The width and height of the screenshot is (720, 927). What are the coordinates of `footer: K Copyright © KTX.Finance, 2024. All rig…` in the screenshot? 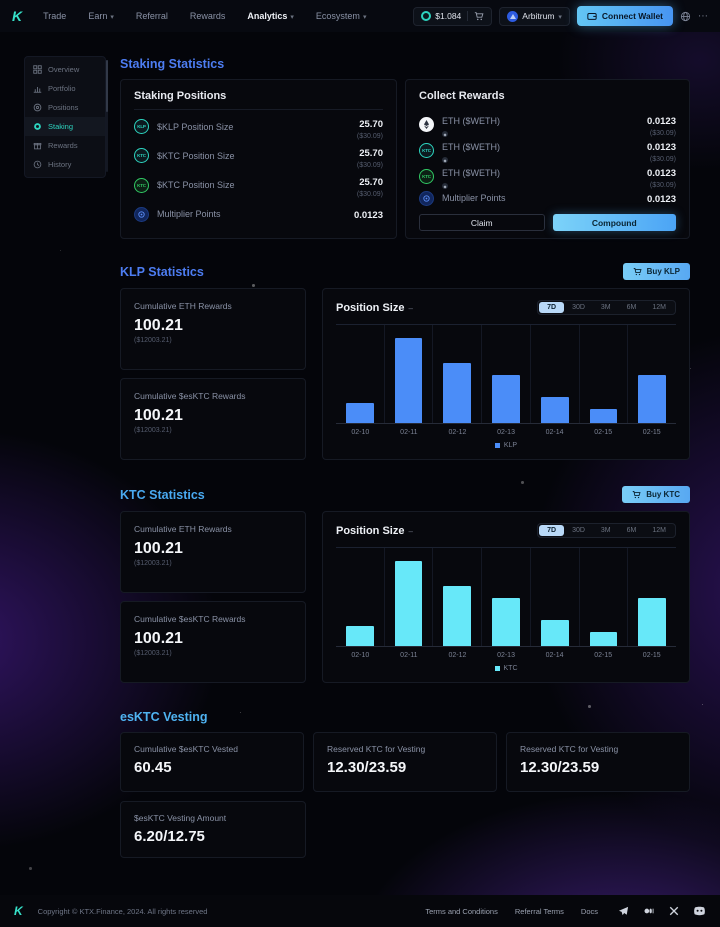 It's located at (360, 911).